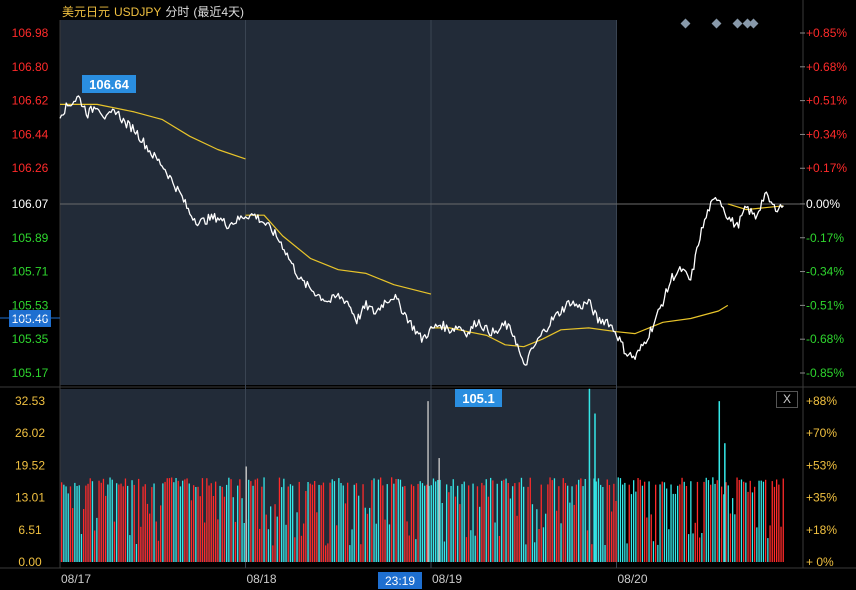  Describe the element at coordinates (30, 67) in the screenshot. I see `y-tick-left: 106.80` at that location.